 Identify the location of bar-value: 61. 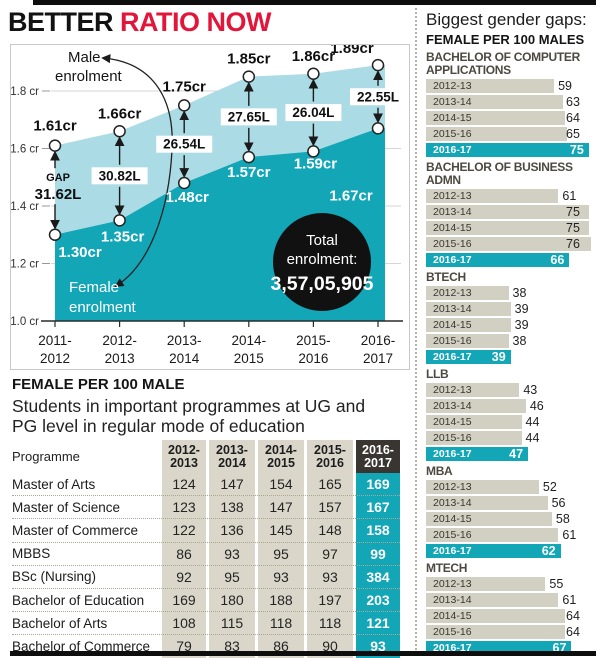
(569, 600).